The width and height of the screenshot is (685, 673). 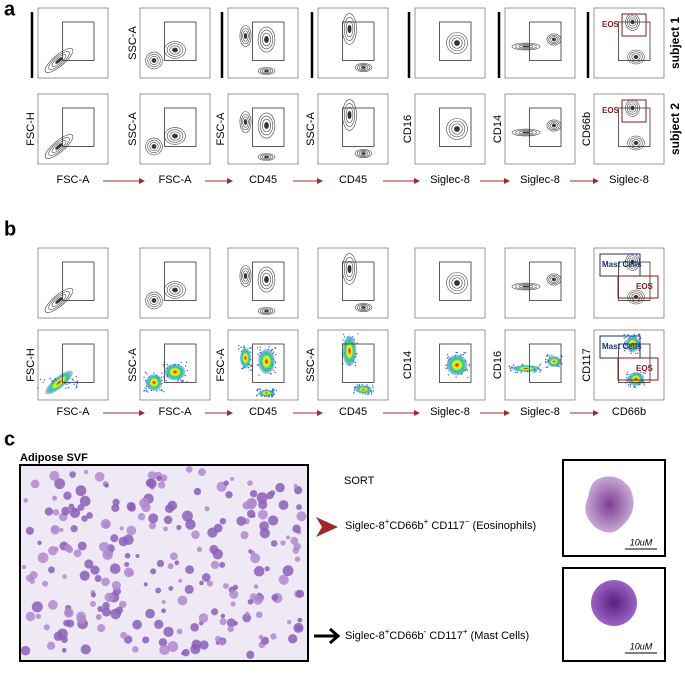 What do you see at coordinates (221, 365) in the screenshot?
I see `y-axis-label: FSC-A` at bounding box center [221, 365].